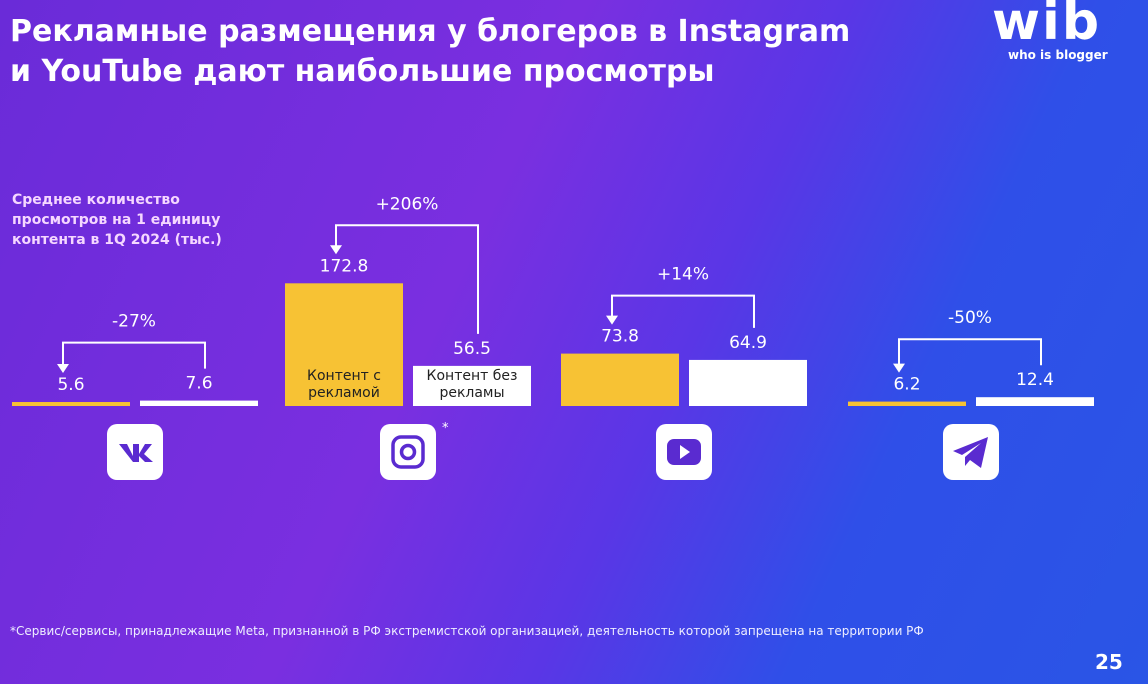 The image size is (1148, 684). I want to click on change-label: -50%, so click(970, 318).